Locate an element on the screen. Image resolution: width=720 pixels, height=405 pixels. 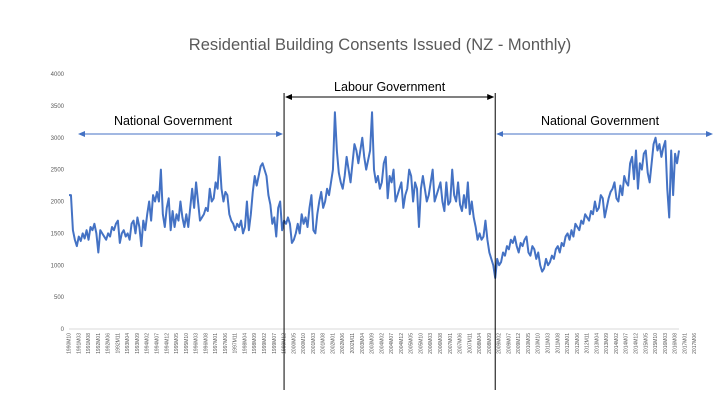
y-tick-label: 4000 is located at coordinates (58, 75).